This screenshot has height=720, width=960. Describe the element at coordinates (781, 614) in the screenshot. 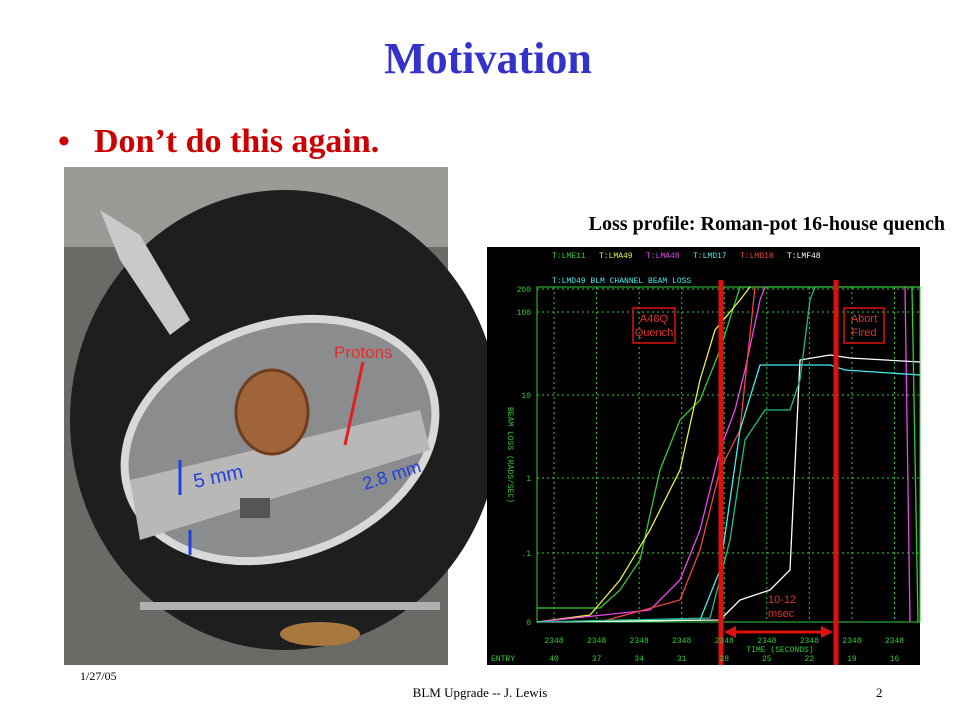

I see `annotation: msec` at that location.